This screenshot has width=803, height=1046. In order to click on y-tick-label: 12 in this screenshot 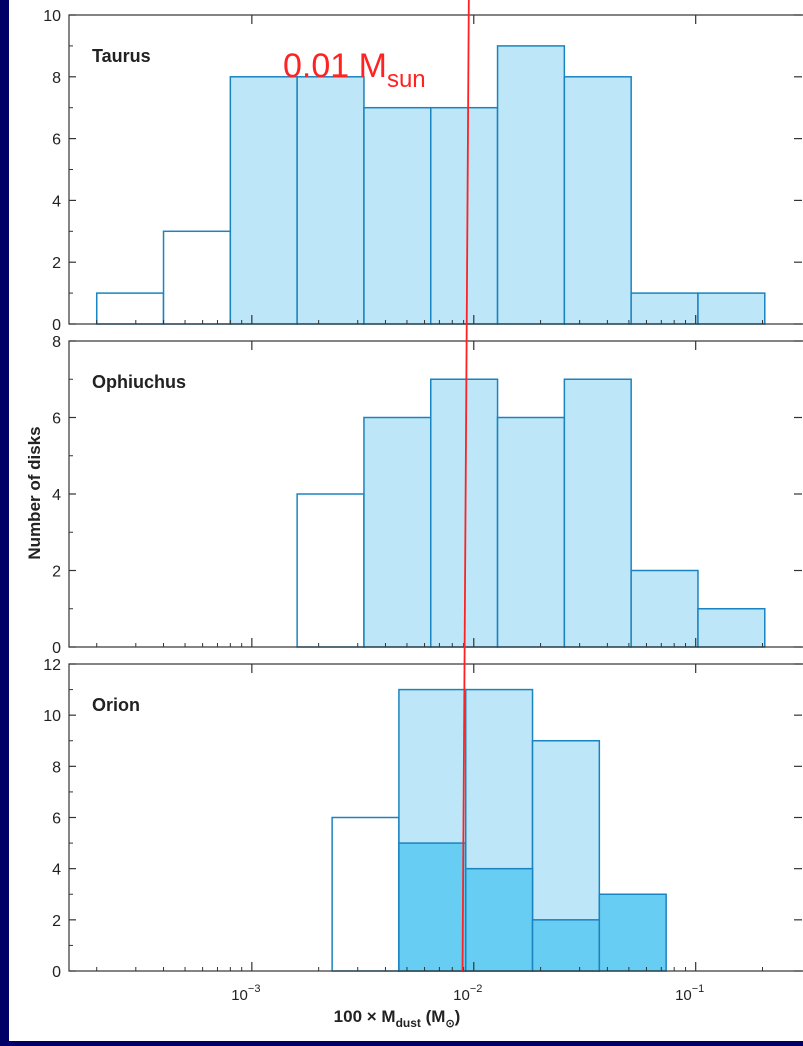, I will do `click(52, 665)`.